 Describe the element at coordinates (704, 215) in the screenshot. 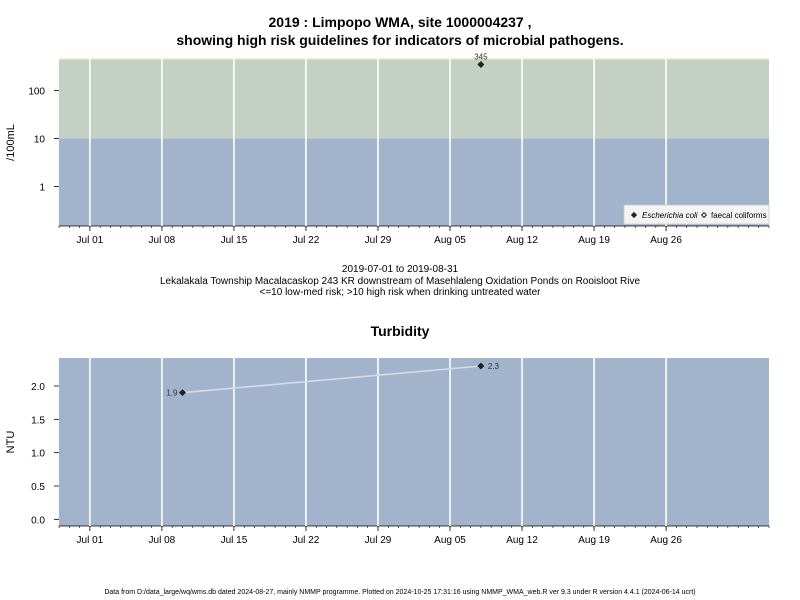

I see `legend-marker-faecal` at that location.